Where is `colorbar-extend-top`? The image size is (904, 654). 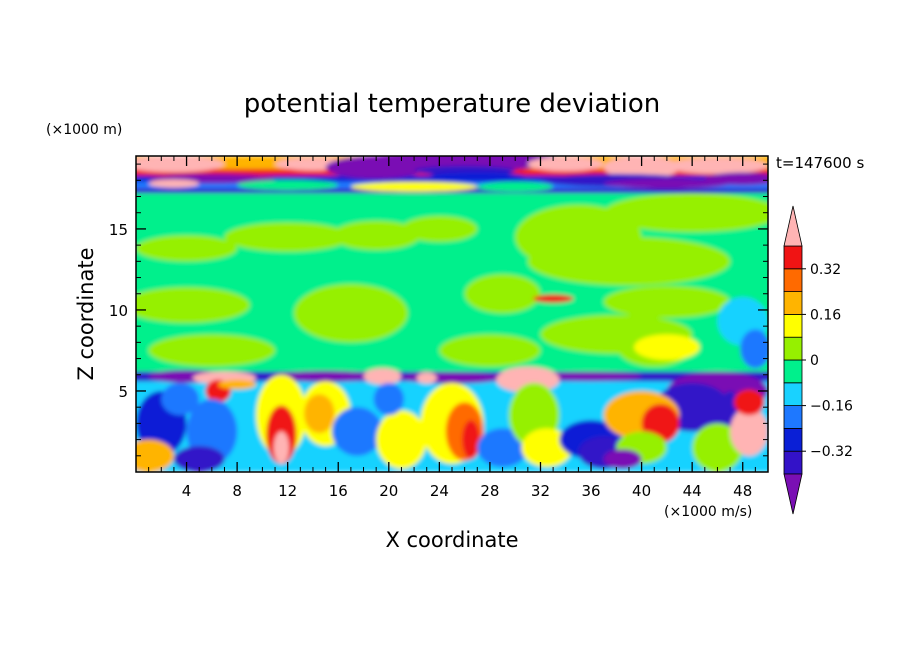
colorbar-extend-top is located at coordinates (793, 226).